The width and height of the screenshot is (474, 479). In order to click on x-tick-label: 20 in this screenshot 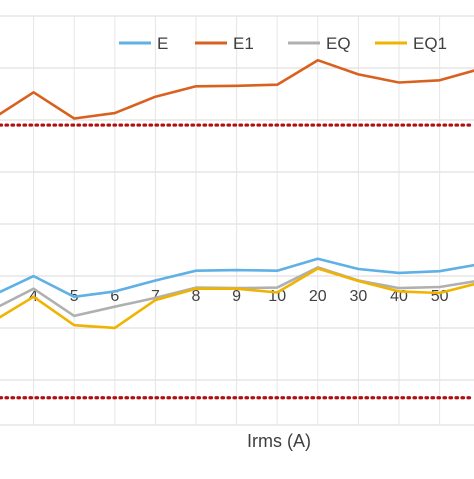, I will do `click(318, 296)`.